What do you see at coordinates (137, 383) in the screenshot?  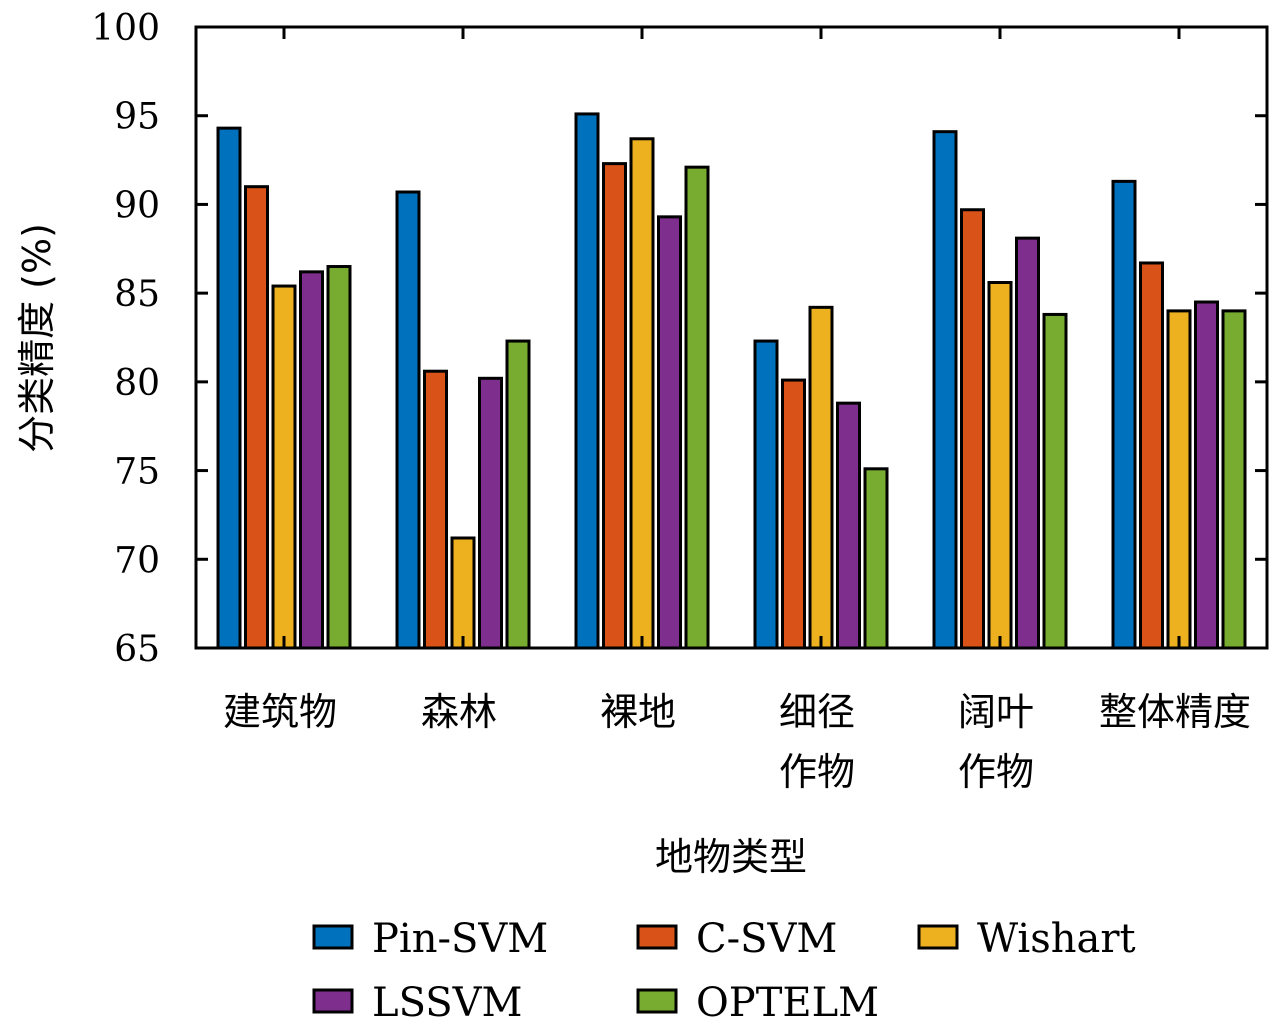 I see `y-tick-label: 80` at bounding box center [137, 383].